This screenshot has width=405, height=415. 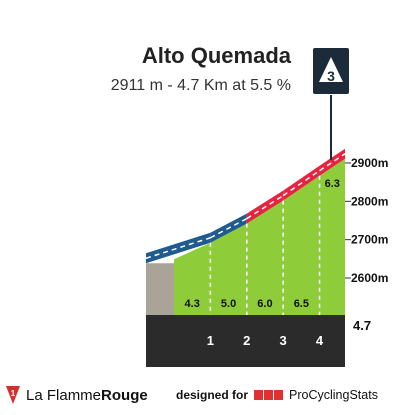 I want to click on profile-base, so click(x=245, y=341).